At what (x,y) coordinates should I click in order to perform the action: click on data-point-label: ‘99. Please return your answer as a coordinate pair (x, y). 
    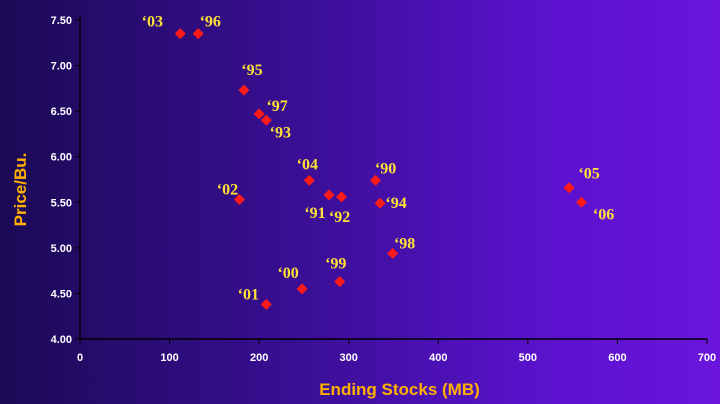
    Looking at the image, I should click on (335, 264).